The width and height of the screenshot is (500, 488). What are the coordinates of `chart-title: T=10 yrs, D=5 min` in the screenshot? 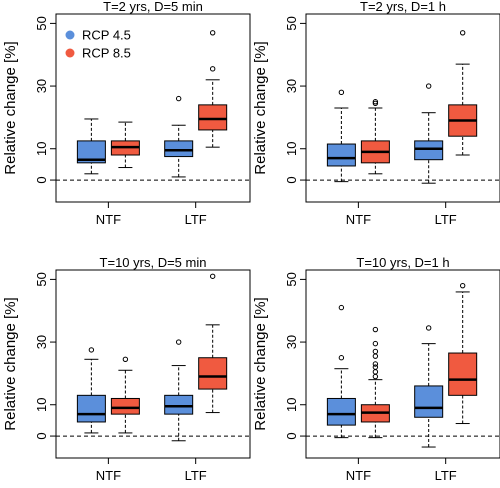 It's located at (153, 262).